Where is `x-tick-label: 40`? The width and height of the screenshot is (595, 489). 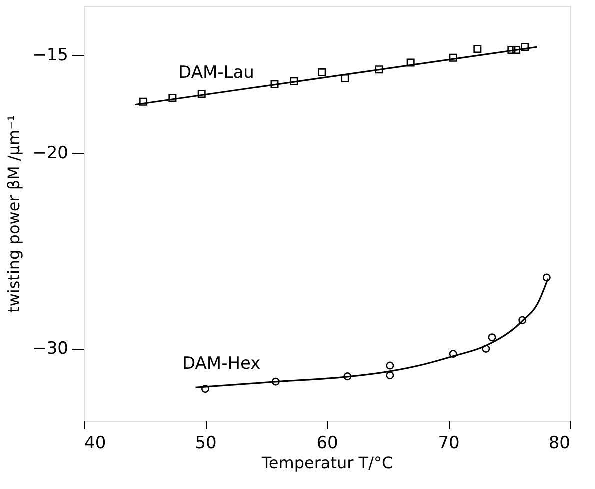
x-tick-label: 40 is located at coordinates (95, 444).